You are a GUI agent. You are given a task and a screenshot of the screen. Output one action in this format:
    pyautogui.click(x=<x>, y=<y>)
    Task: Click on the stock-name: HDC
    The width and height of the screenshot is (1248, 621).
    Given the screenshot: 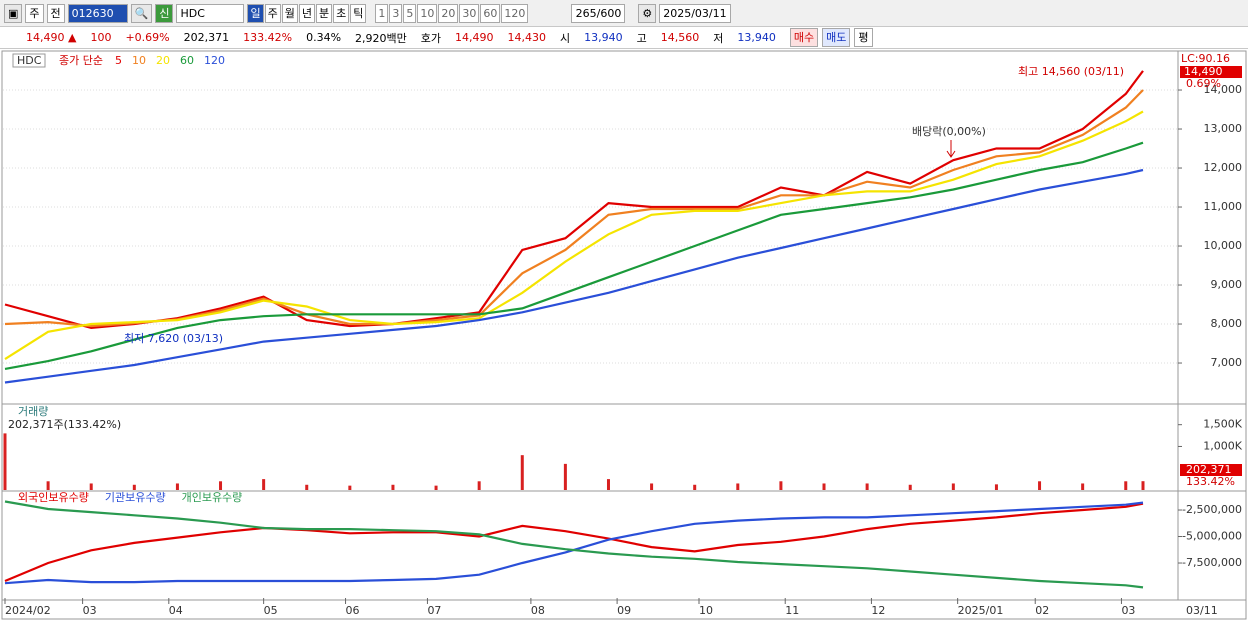 What is the action you would take?
    pyautogui.click(x=29, y=60)
    